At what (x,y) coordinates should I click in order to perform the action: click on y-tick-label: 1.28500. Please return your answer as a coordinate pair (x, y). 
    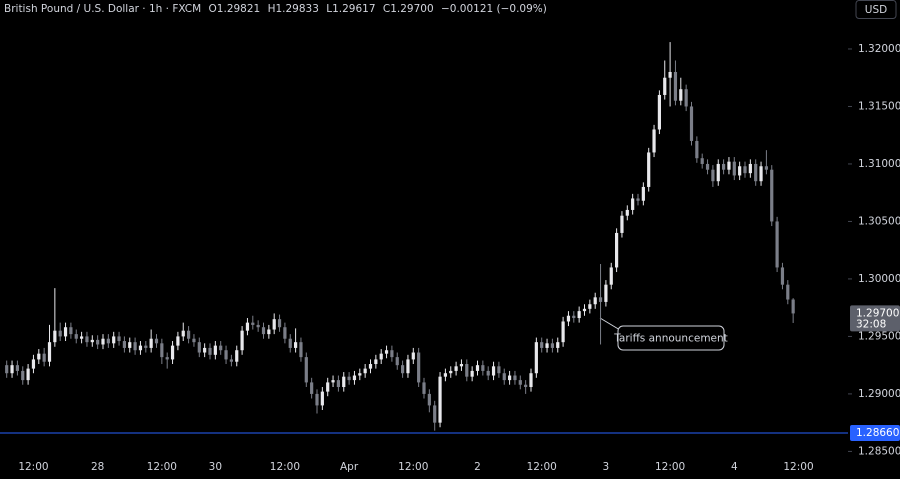
    Looking at the image, I should click on (879, 451).